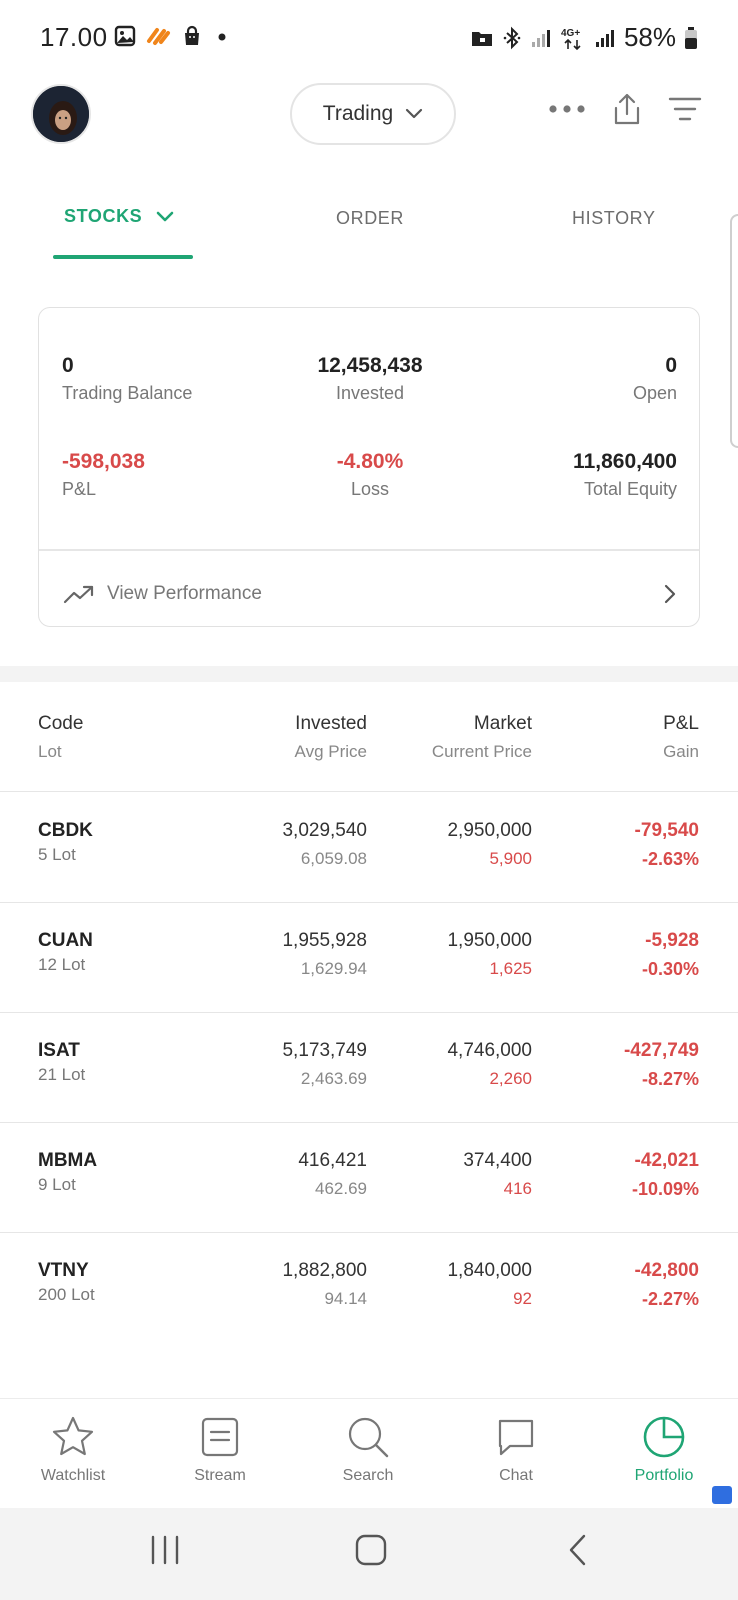 This screenshot has width=738, height=1600. What do you see at coordinates (63, 1270) in the screenshot?
I see `row-code: VTNY` at bounding box center [63, 1270].